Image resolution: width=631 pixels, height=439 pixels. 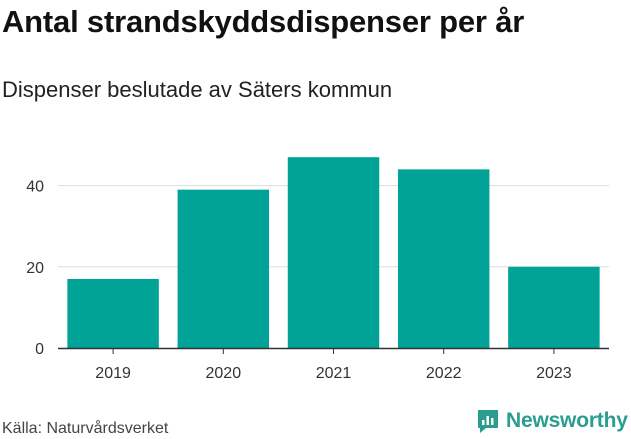 I want to click on newsworthy-logo-icon, so click(x=488, y=421).